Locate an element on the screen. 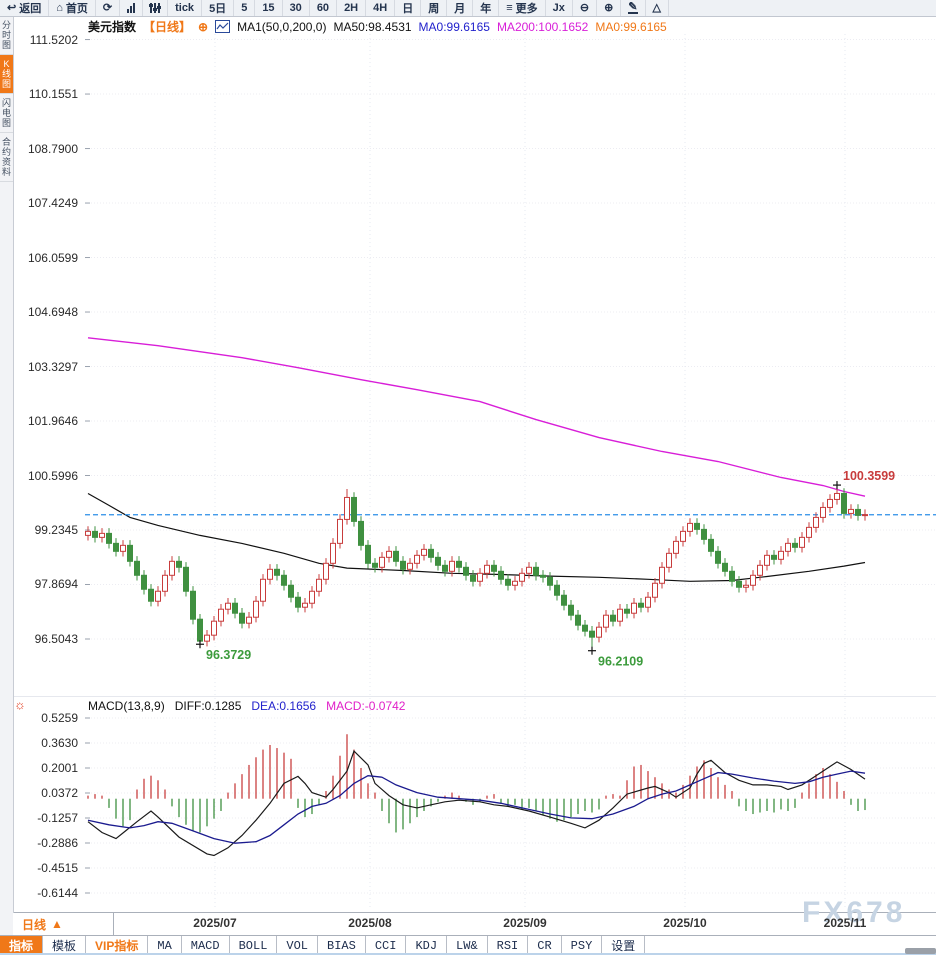  macd-dea-value: DEA:0.1656 is located at coordinates (284, 706).